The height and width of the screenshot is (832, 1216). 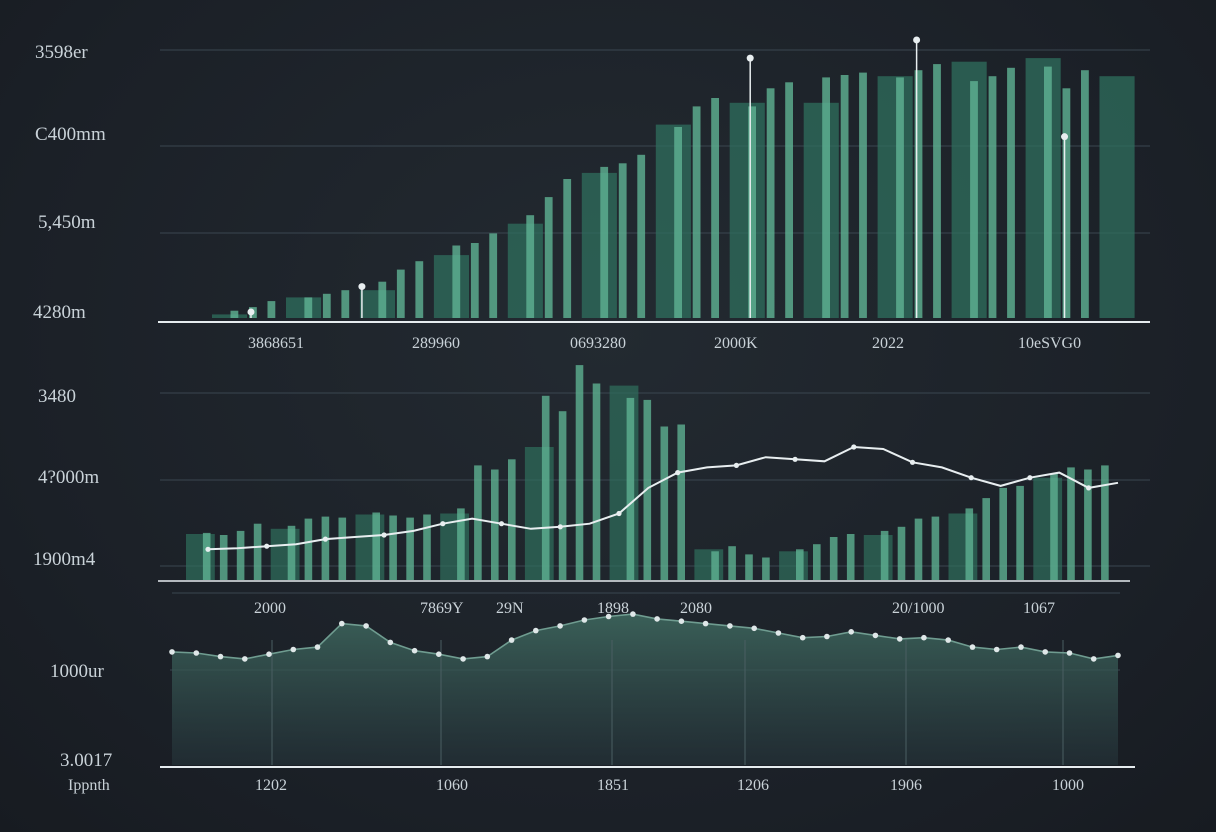 I want to click on middle-x-tick-label: 1898, so click(x=613, y=608).